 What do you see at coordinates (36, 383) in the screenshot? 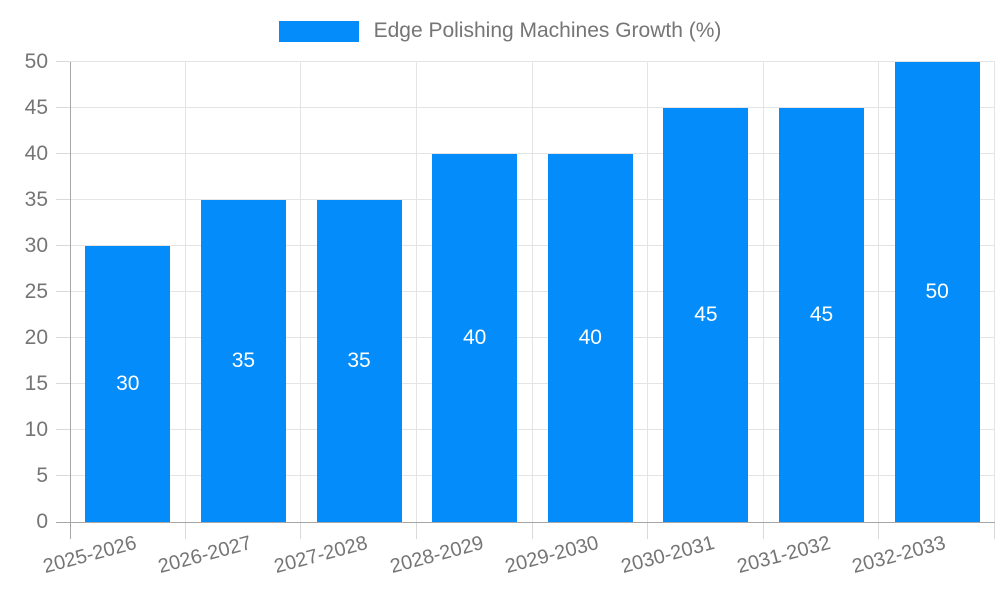
I see `y-axis-tick-label: 15` at bounding box center [36, 383].